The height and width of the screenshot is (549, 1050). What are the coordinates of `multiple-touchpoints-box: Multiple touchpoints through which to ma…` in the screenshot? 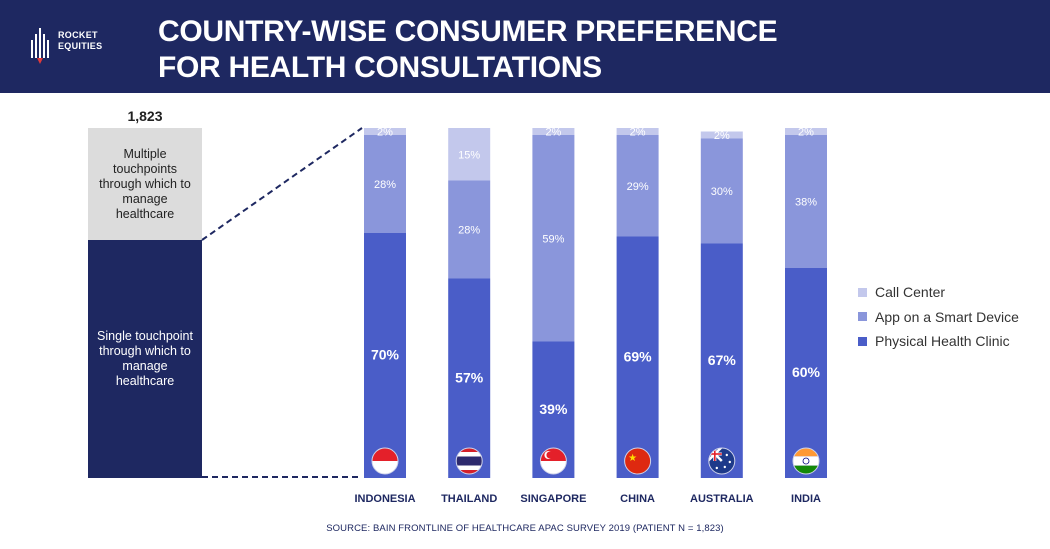 It's located at (145, 184).